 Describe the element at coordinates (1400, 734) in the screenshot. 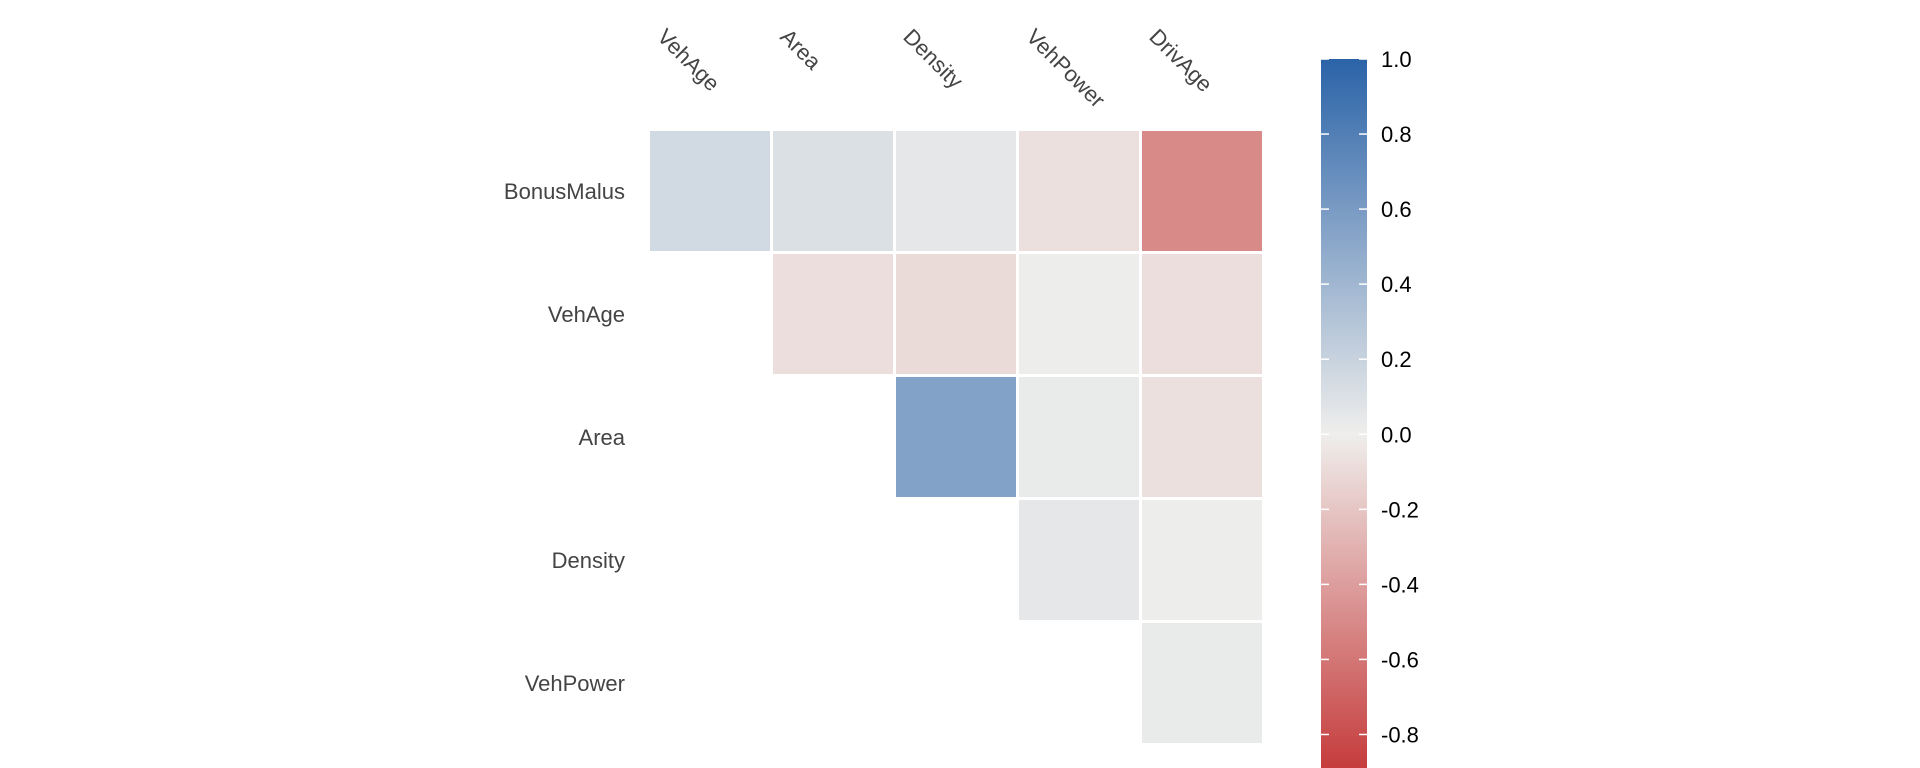

I see `colorbar-tick-label: -0.8` at that location.